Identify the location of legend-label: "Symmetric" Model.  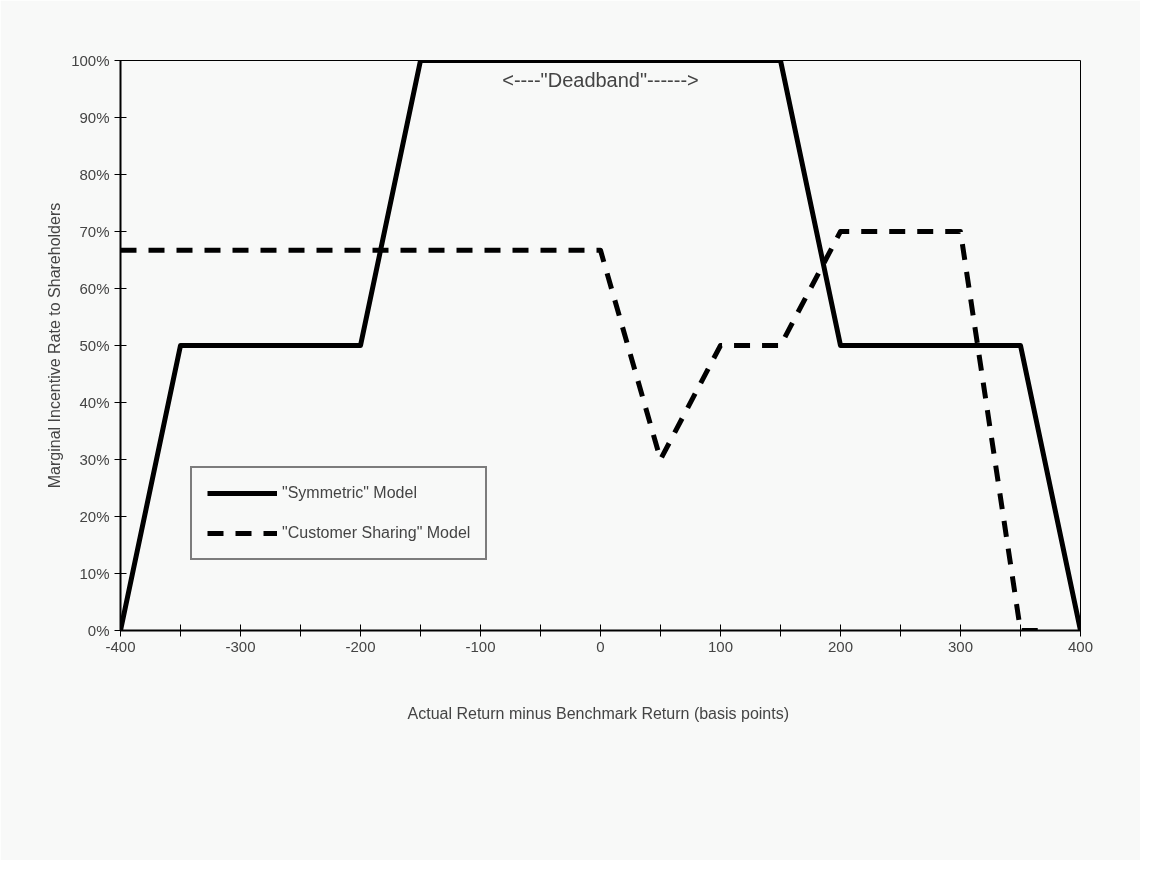
(349, 493).